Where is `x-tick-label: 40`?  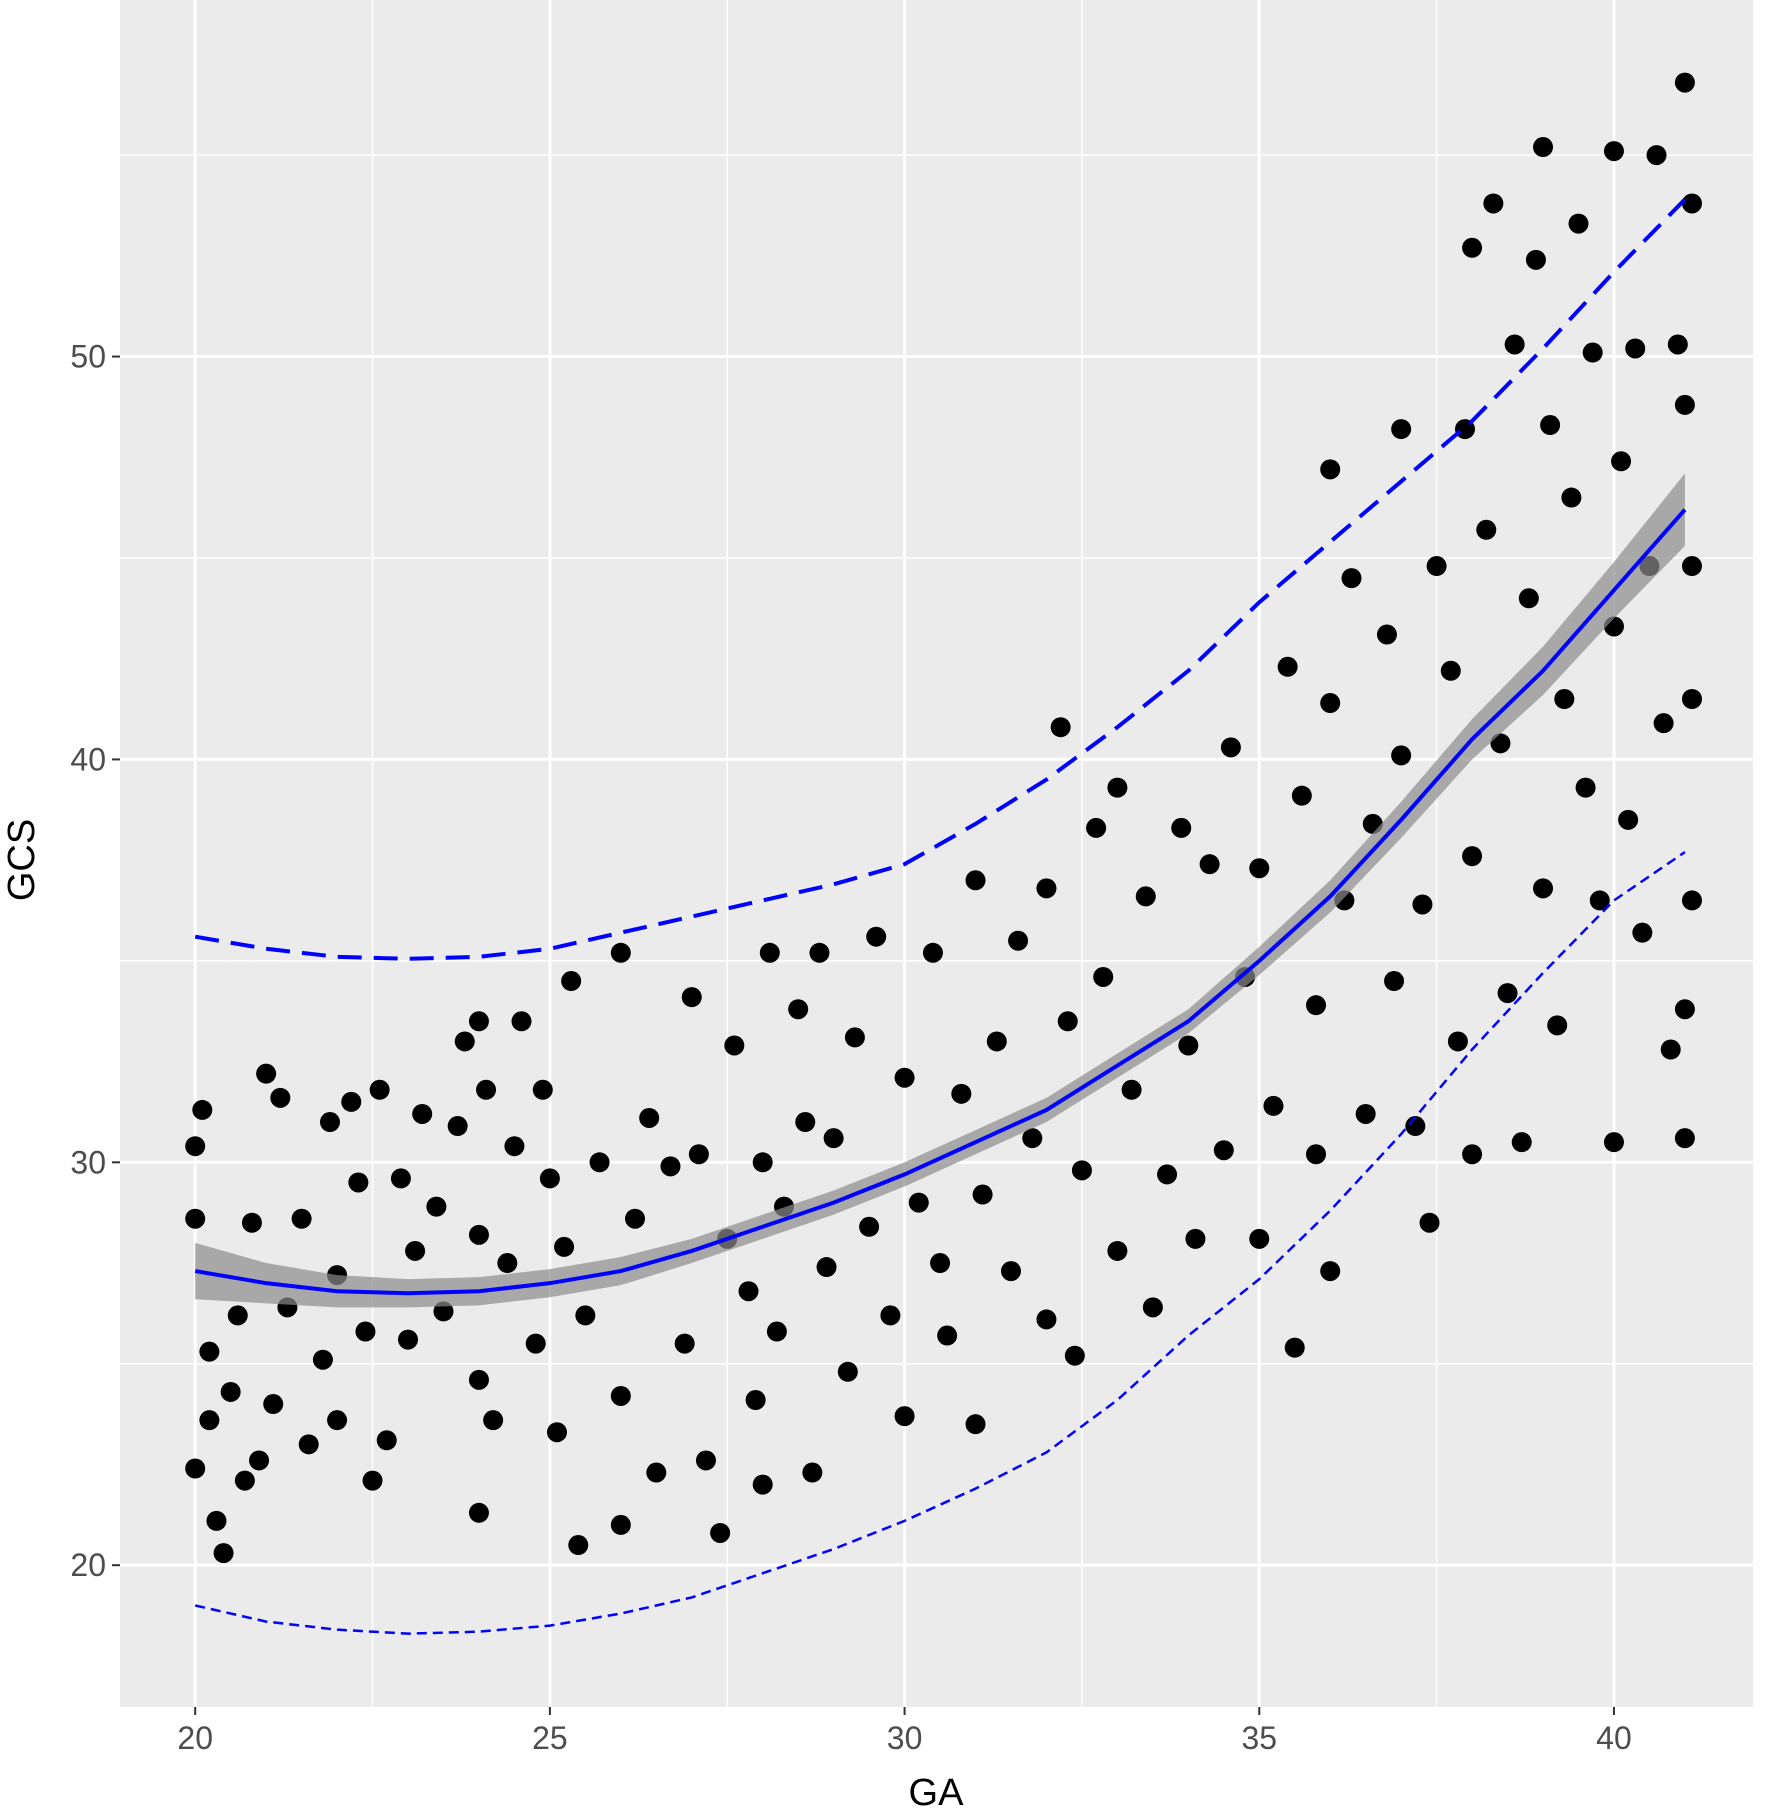
x-tick-label: 40 is located at coordinates (1614, 1738).